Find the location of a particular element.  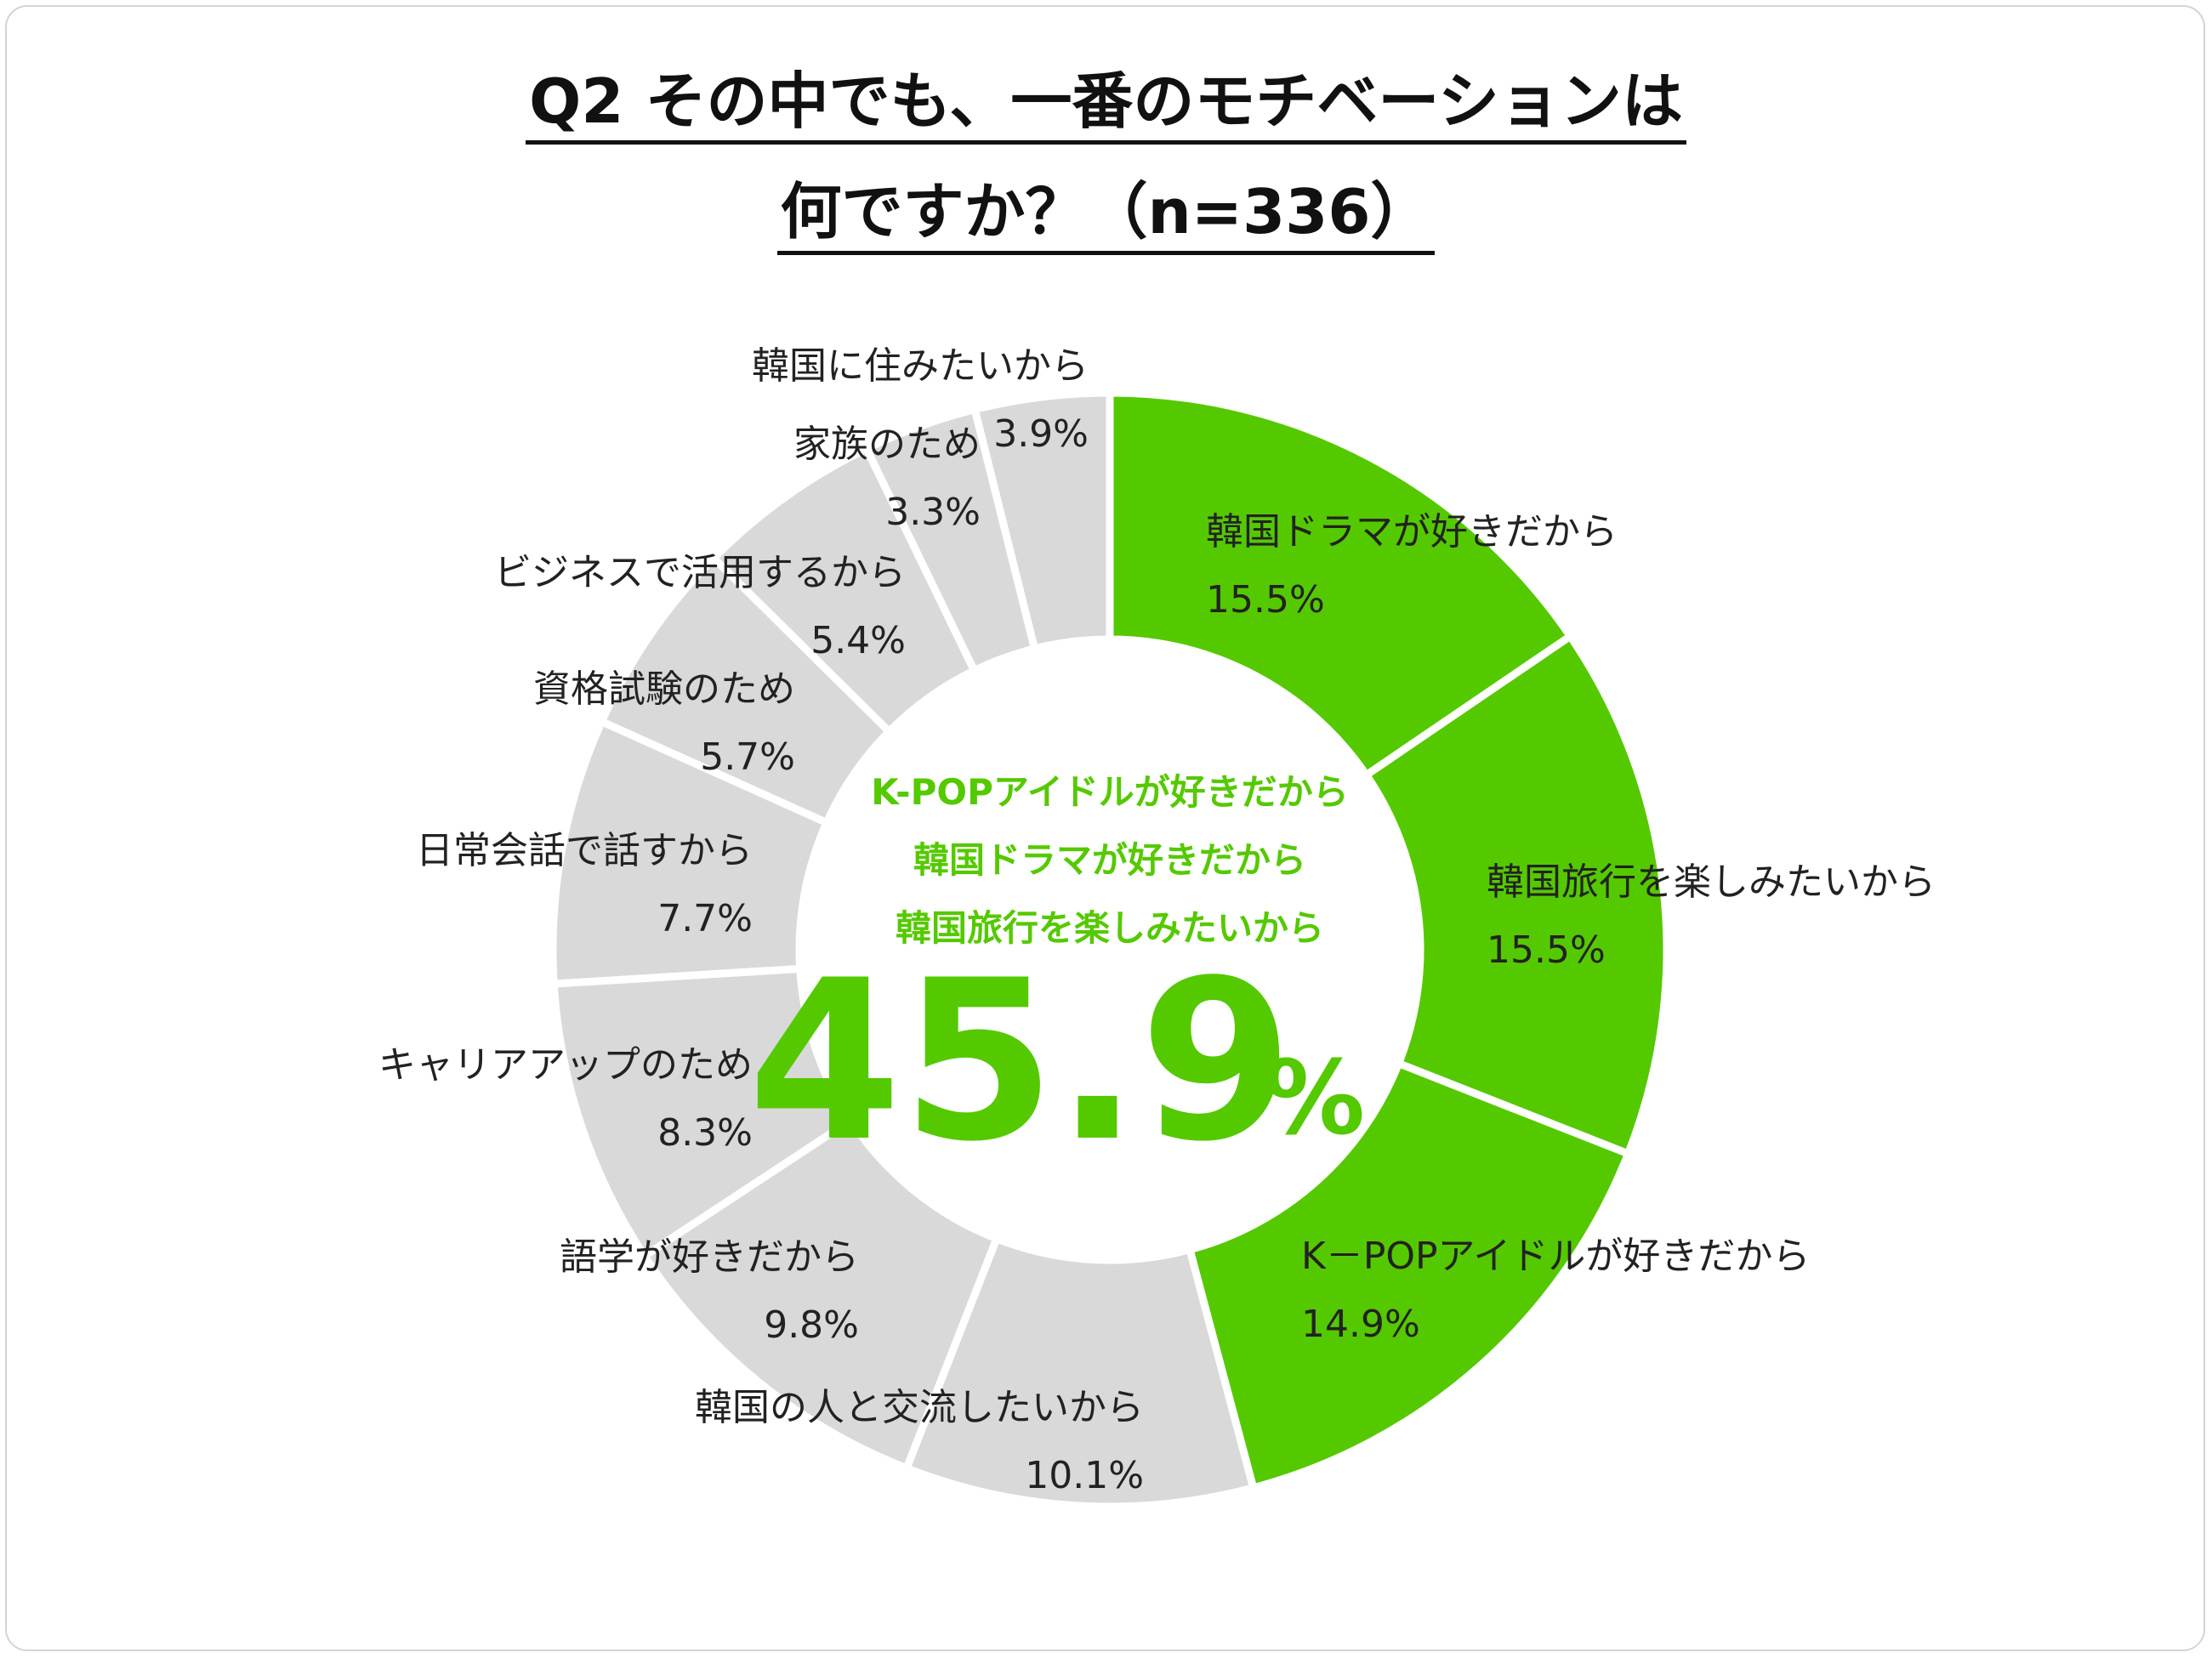

slice-label: 日常会話で話すから is located at coordinates (584, 851).